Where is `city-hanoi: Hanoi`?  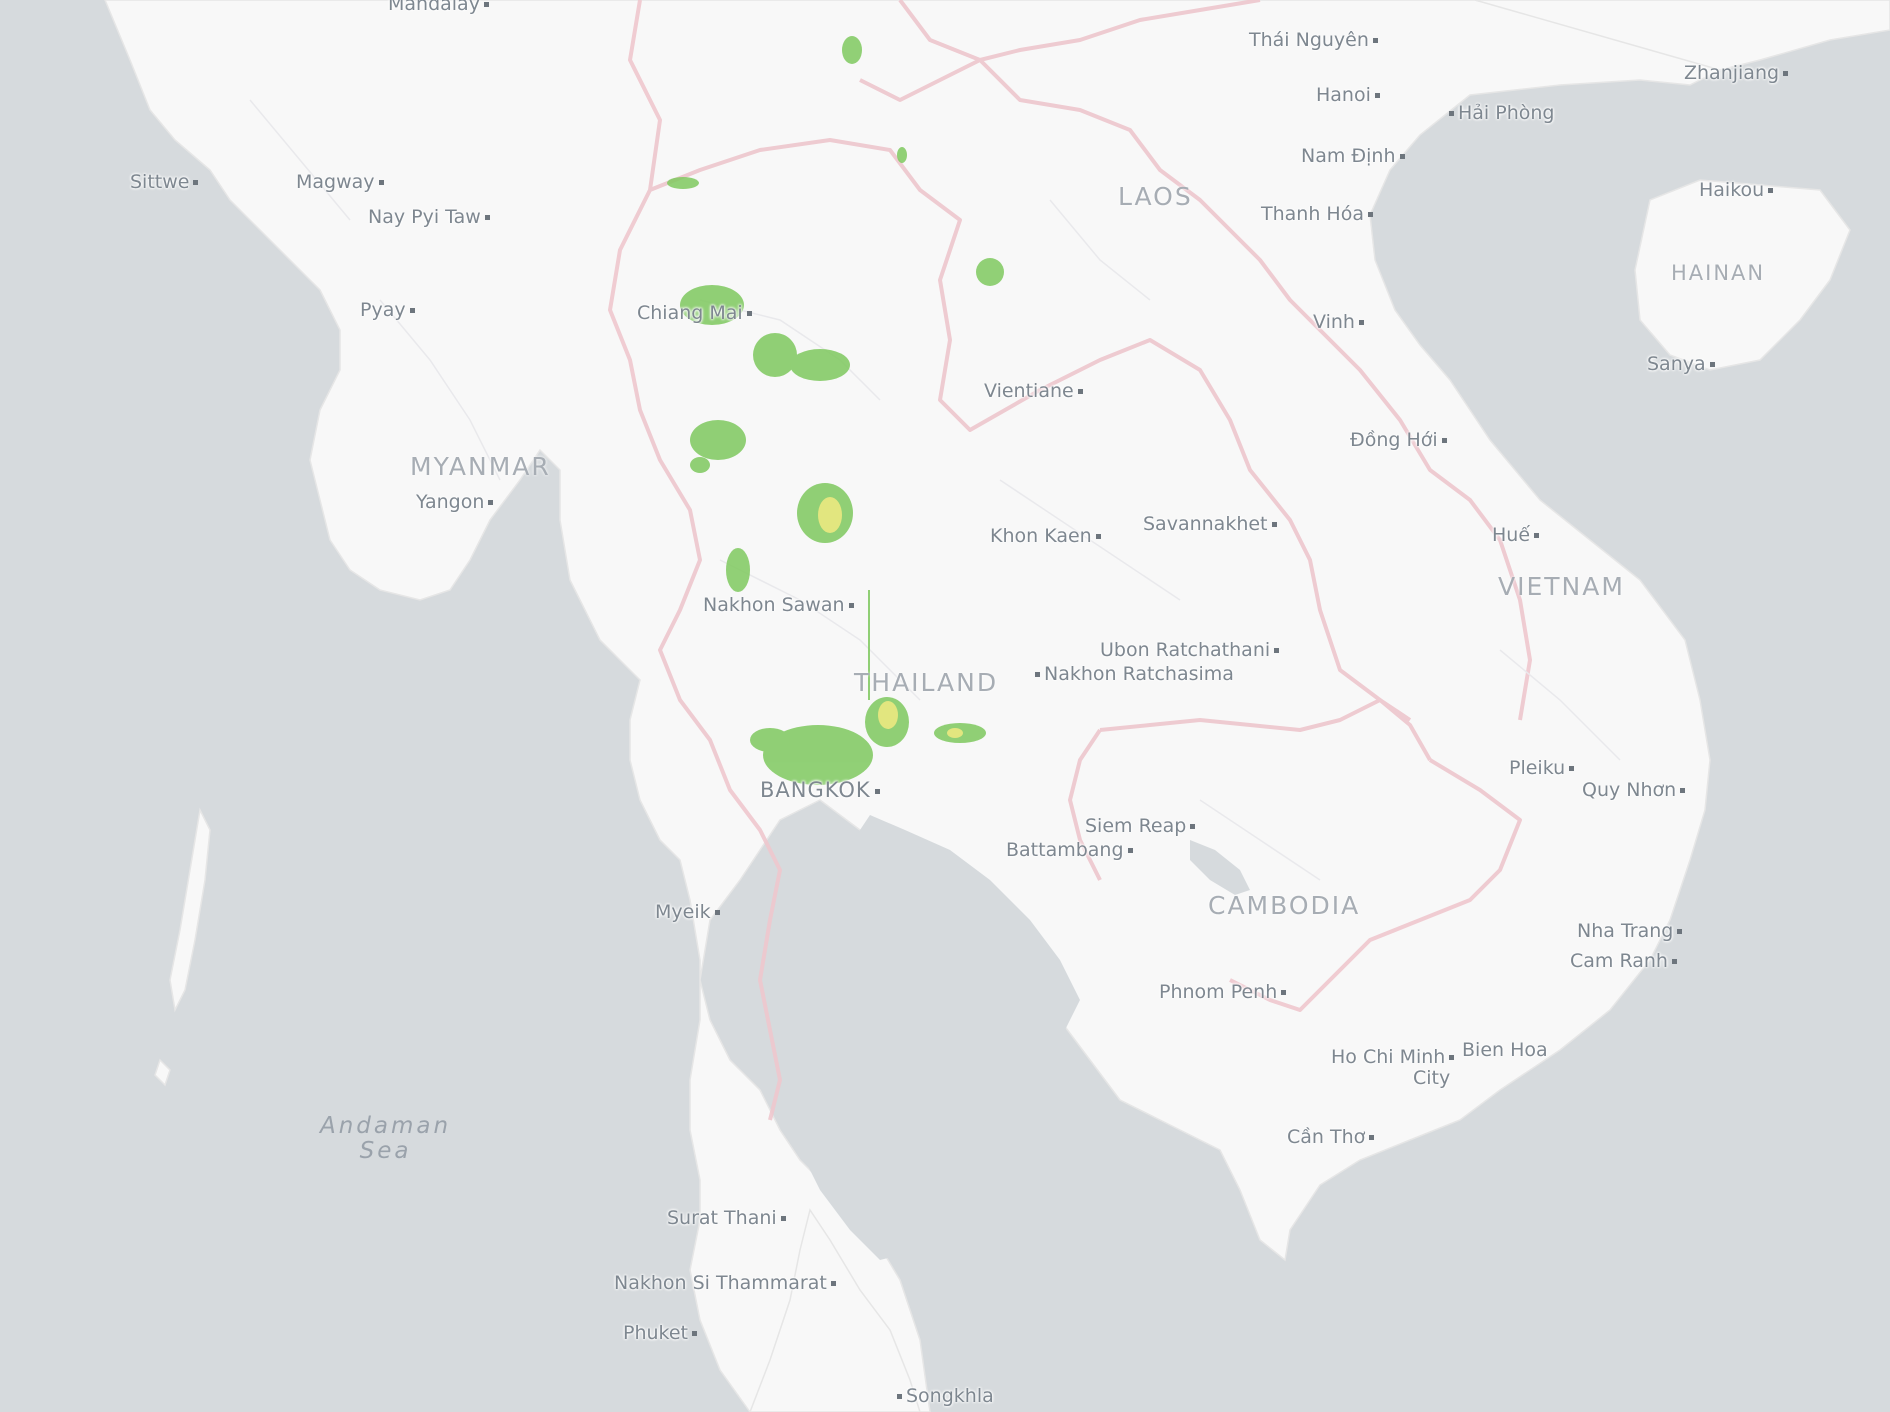
city-hanoi: Hanoi is located at coordinates (1350, 95).